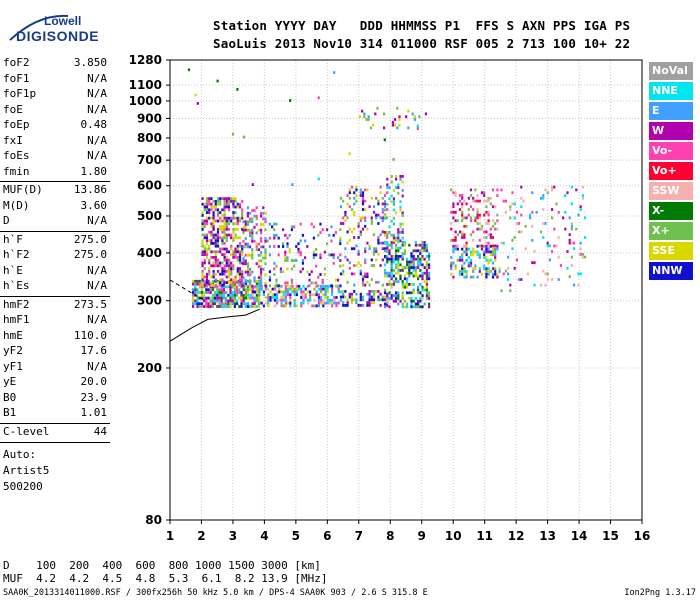  Describe the element at coordinates (58, 36) in the screenshot. I see `logo-bottom-text: DIGISONDE` at that location.